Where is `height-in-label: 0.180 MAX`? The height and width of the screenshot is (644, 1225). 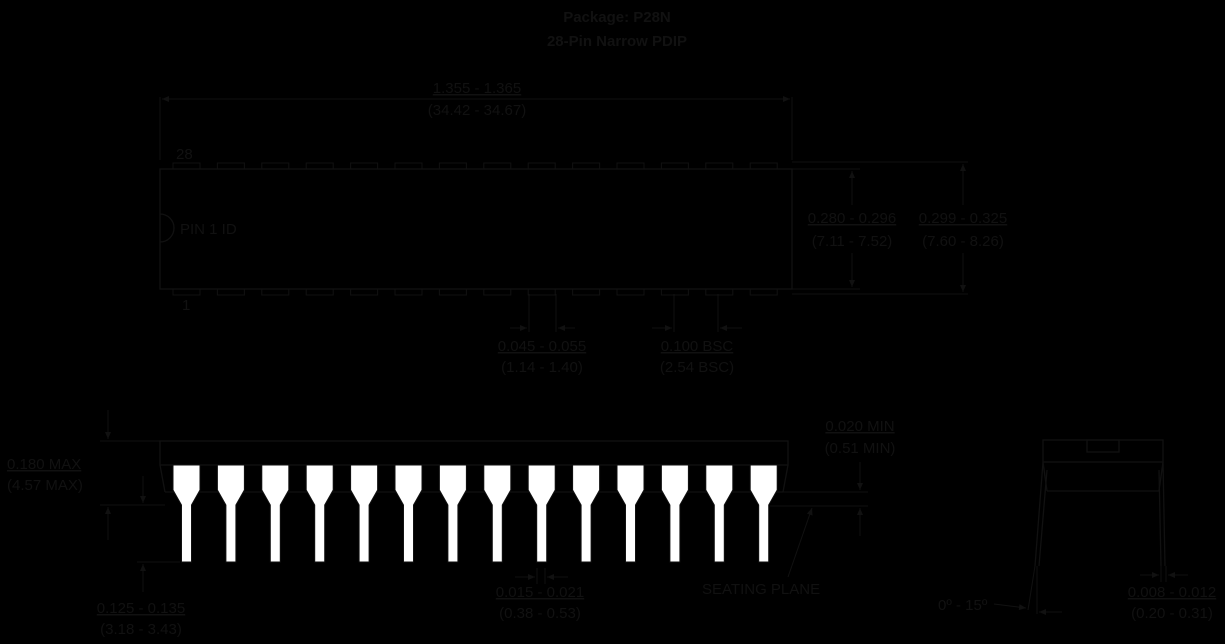 height-in-label: 0.180 MAX is located at coordinates (44, 464).